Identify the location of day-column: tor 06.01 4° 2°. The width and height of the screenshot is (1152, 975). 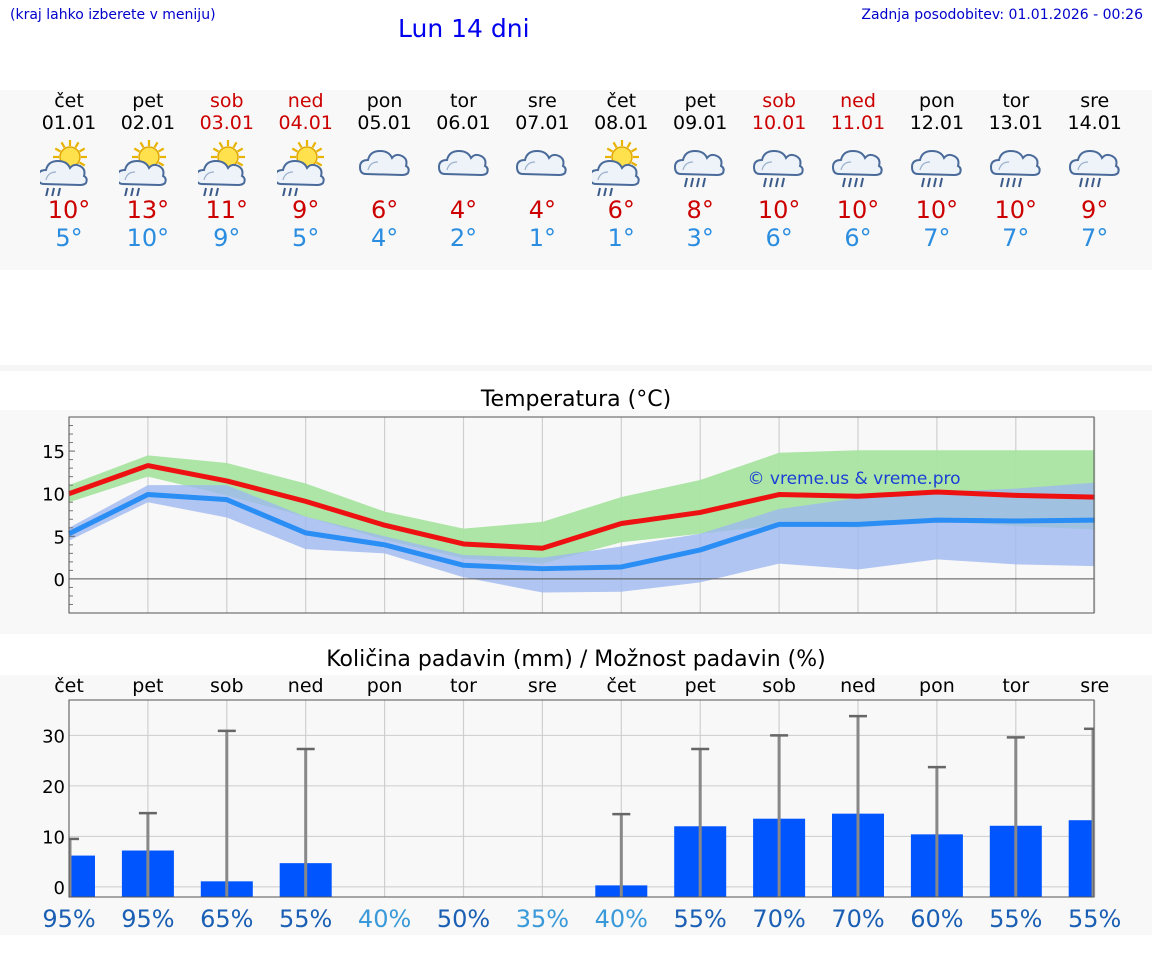
(464, 171).